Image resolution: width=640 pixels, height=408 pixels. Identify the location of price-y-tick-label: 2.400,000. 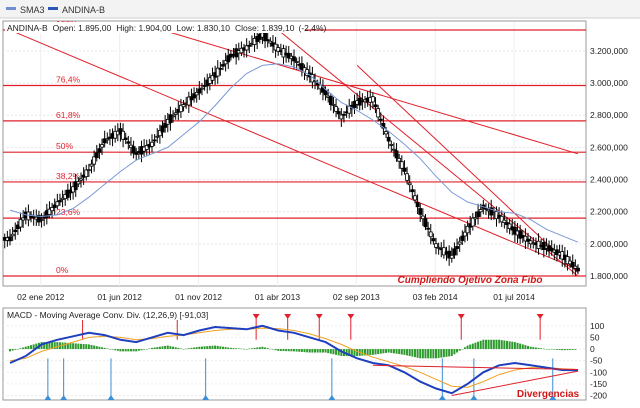
(609, 180).